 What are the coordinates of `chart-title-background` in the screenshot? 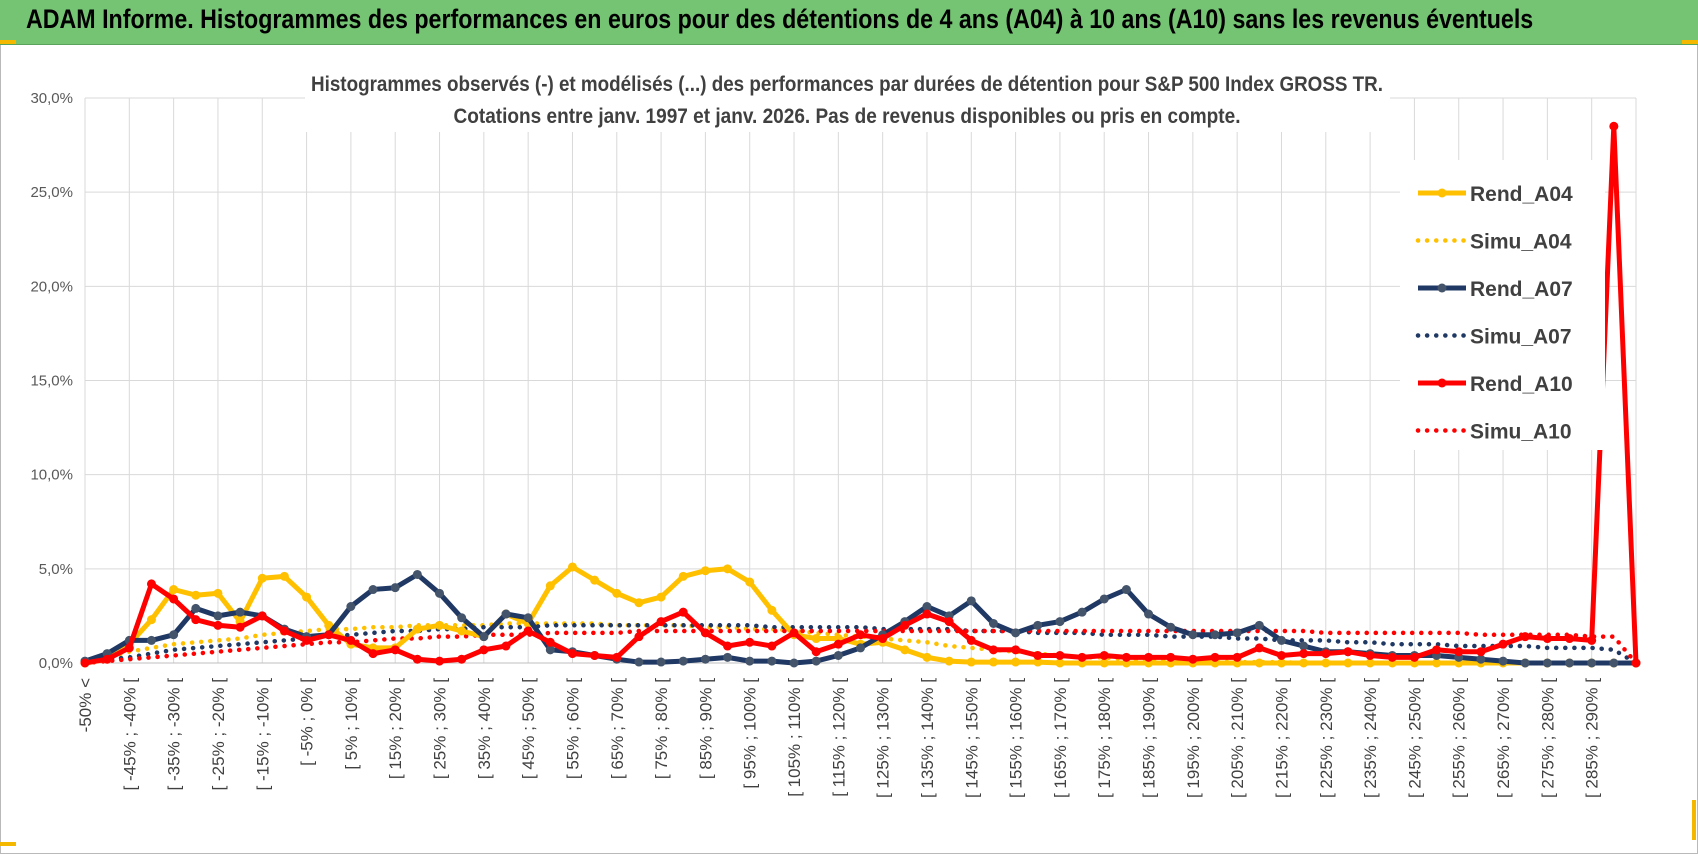 It's located at (847, 97).